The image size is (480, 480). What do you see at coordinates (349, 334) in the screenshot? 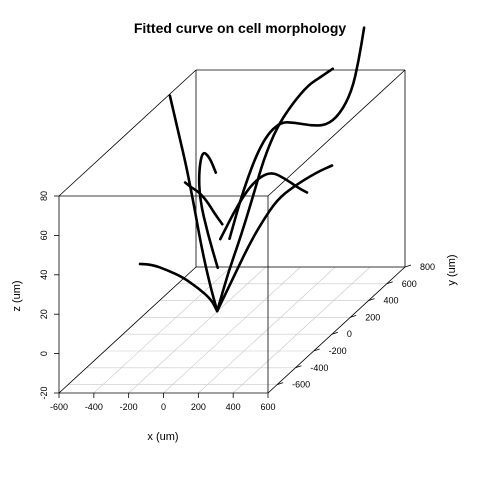
I see `y-tick-label: 0` at bounding box center [349, 334].